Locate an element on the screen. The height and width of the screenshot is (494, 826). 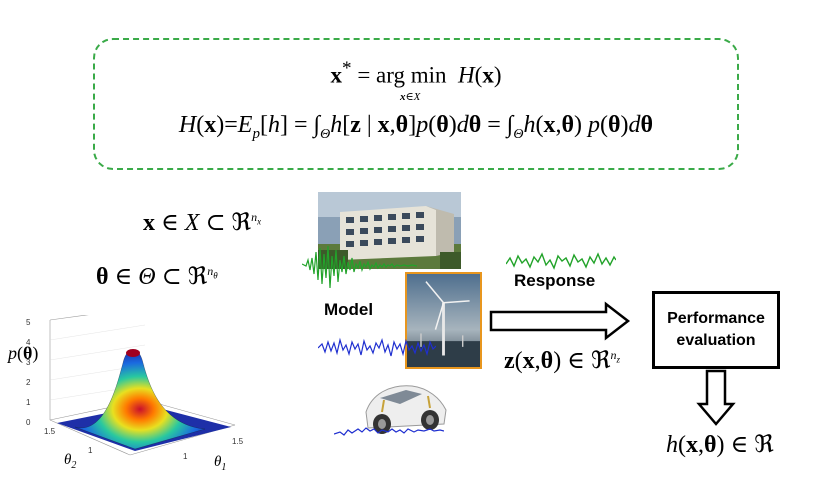
theta1-label: θ1 is located at coordinates (220, 463).